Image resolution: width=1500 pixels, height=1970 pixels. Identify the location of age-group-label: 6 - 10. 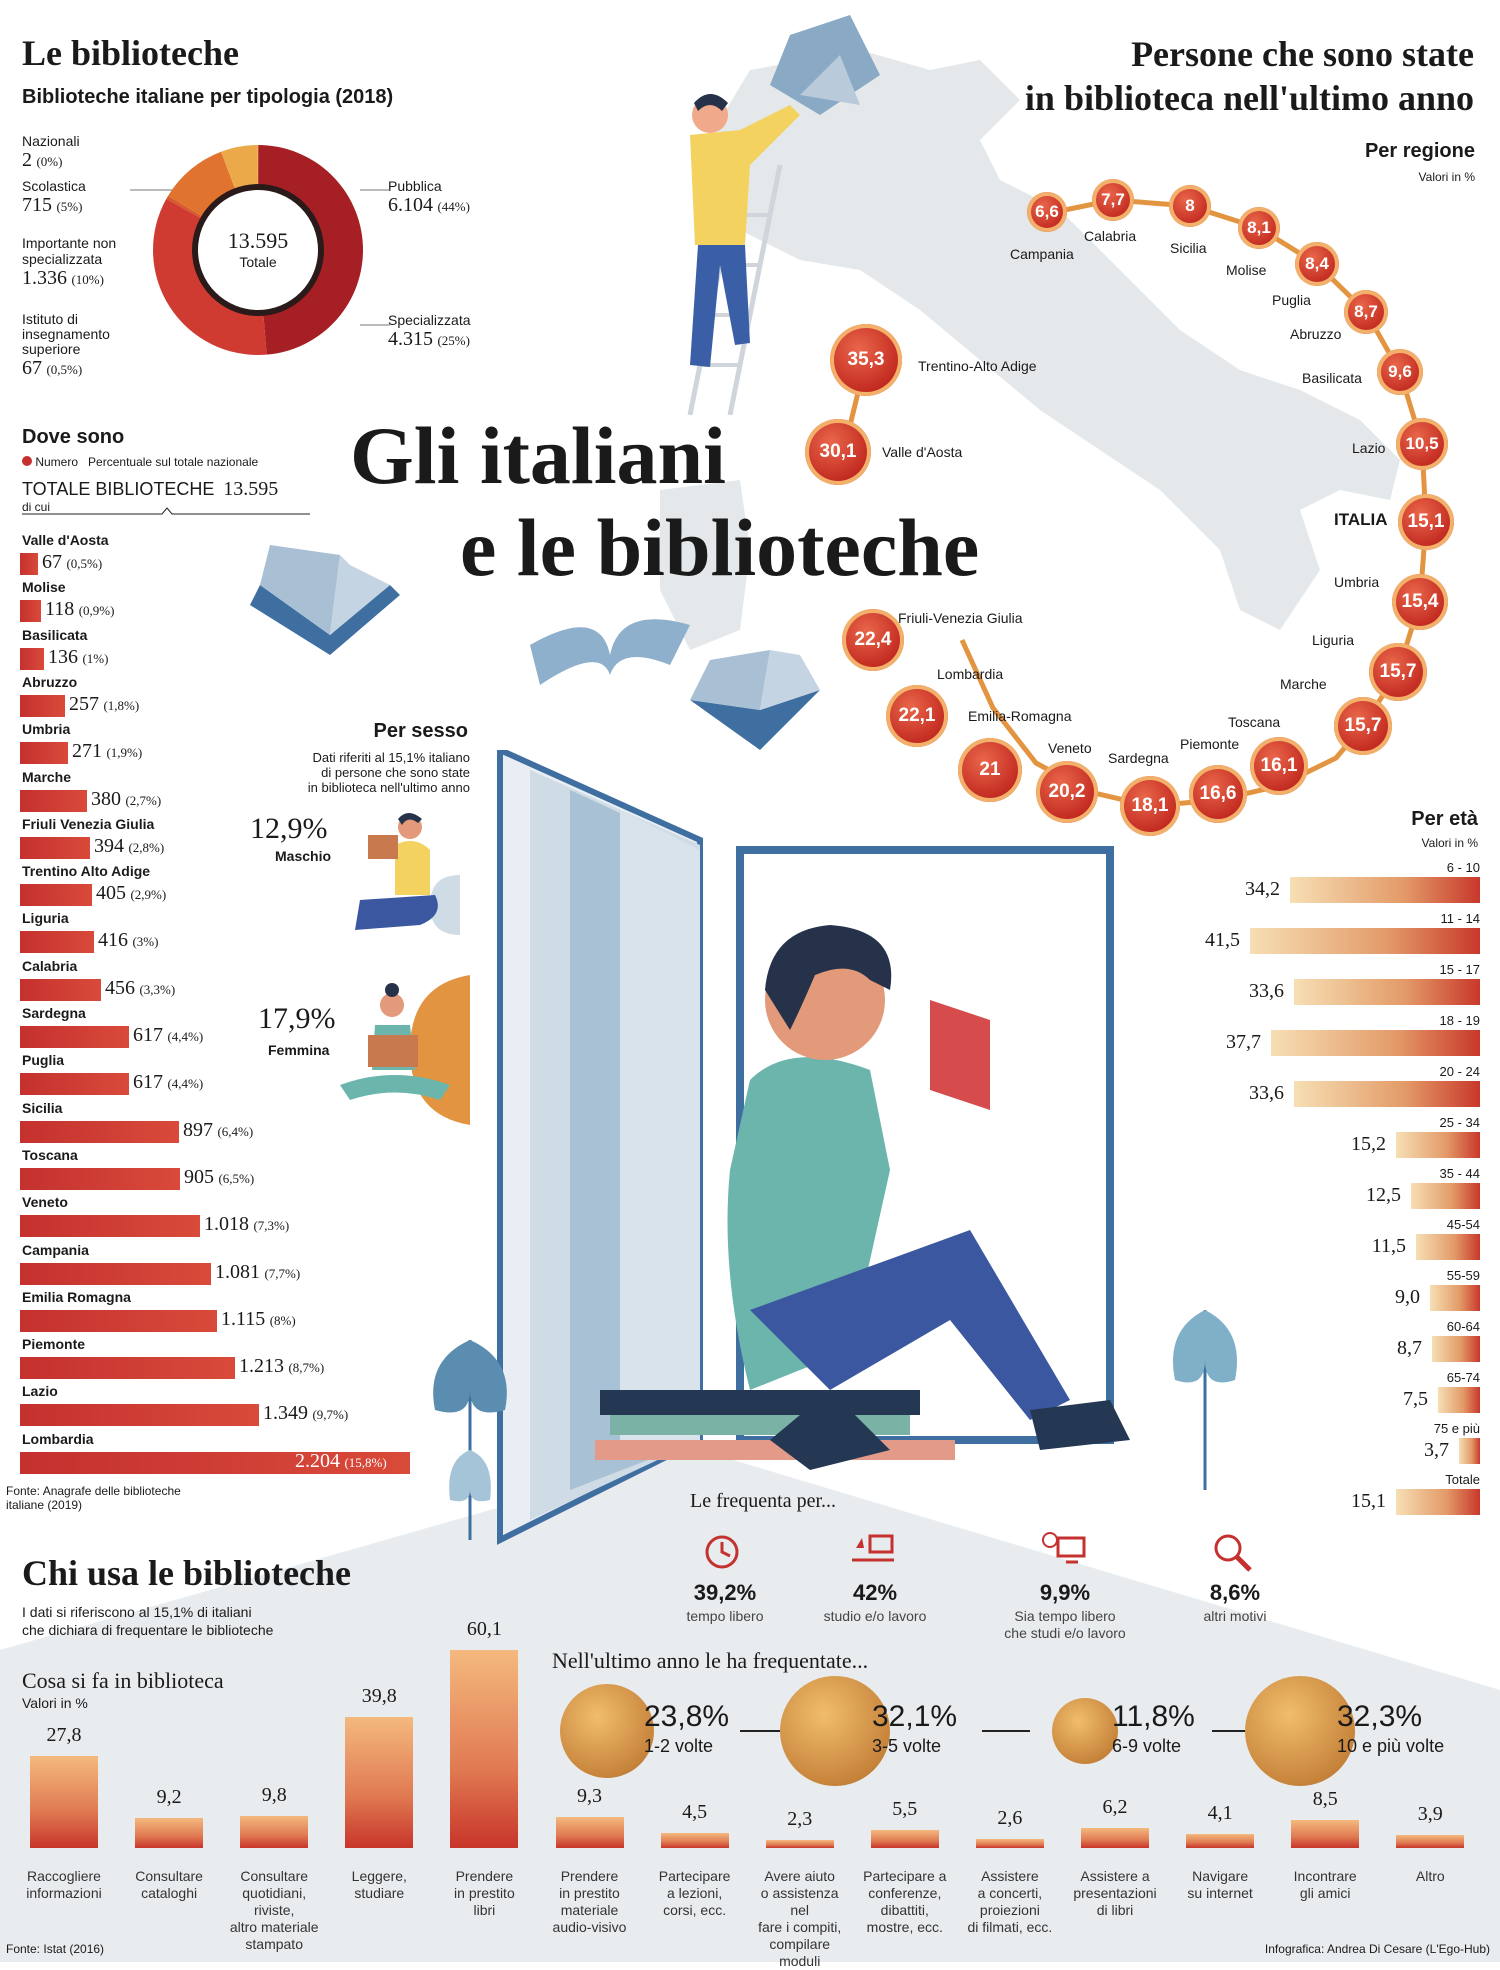
(1430, 867).